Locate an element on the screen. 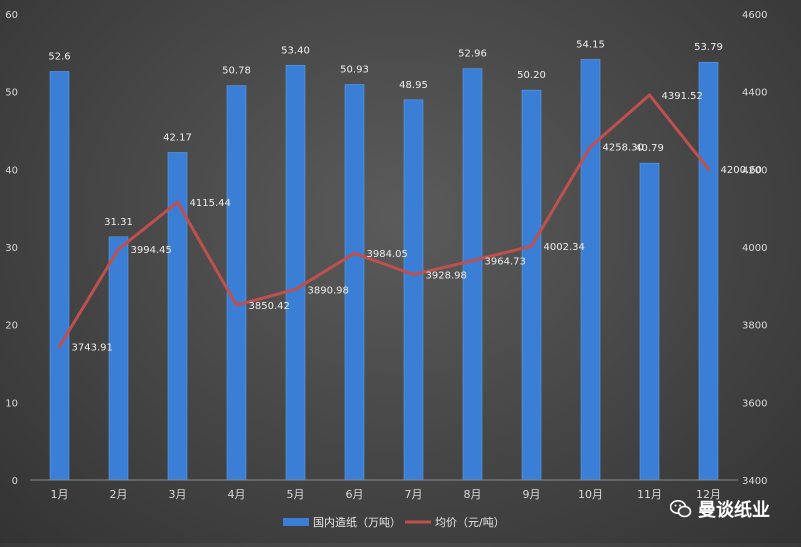 The height and width of the screenshot is (547, 801). left-axis-tick: 60 is located at coordinates (11, 15).